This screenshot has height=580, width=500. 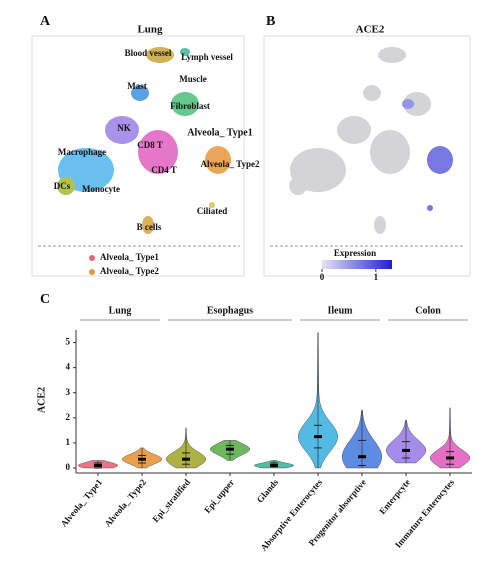 What do you see at coordinates (68, 467) in the screenshot?
I see `y-tick-label: 0` at bounding box center [68, 467].